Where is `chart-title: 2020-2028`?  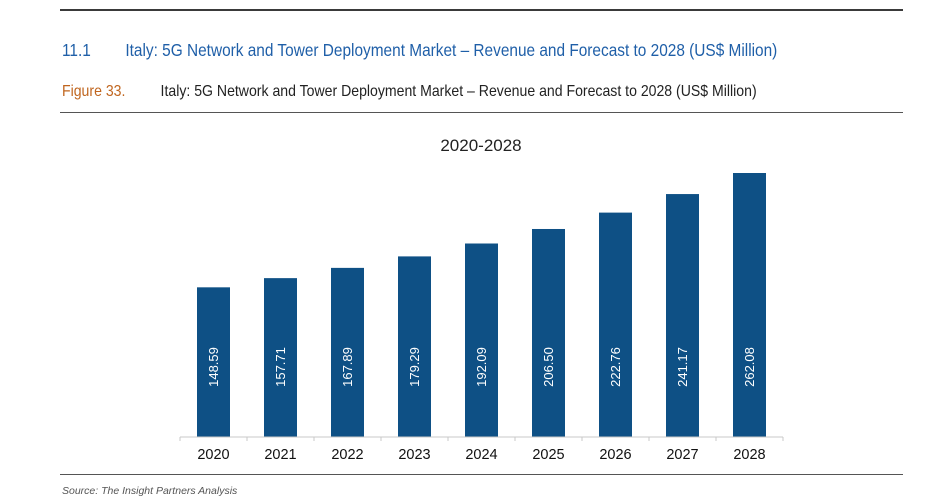 chart-title: 2020-2028 is located at coordinates (480, 145).